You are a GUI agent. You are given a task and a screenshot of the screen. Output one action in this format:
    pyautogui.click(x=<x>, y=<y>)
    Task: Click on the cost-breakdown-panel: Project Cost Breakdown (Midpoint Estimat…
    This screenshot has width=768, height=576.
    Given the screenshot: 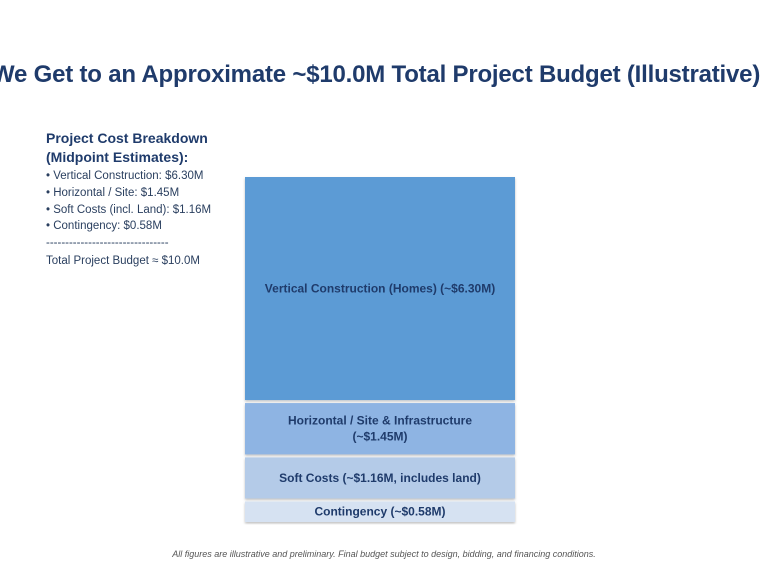 What is the action you would take?
    pyautogui.click(x=138, y=199)
    